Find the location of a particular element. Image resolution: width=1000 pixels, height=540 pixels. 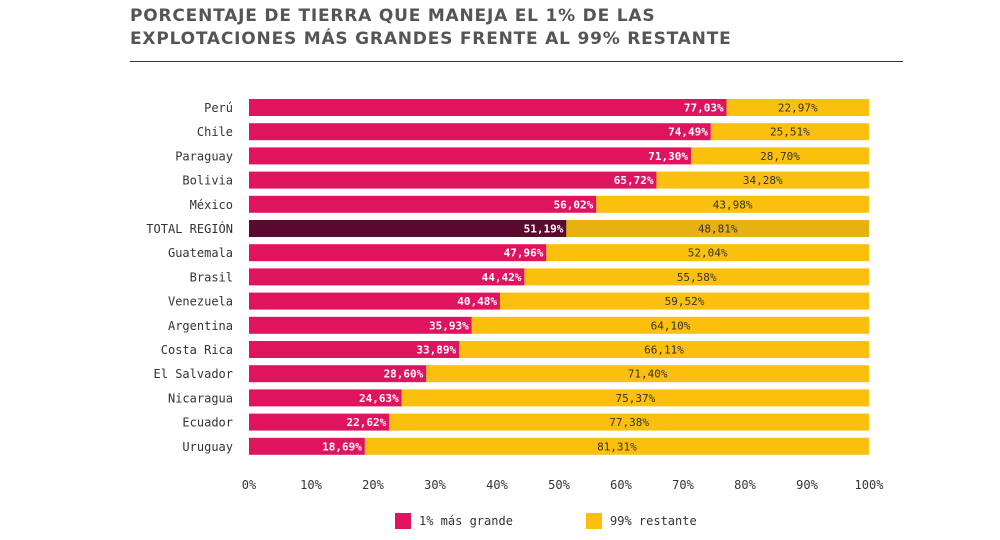

data-label-rest: 48,81% is located at coordinates (718, 229).